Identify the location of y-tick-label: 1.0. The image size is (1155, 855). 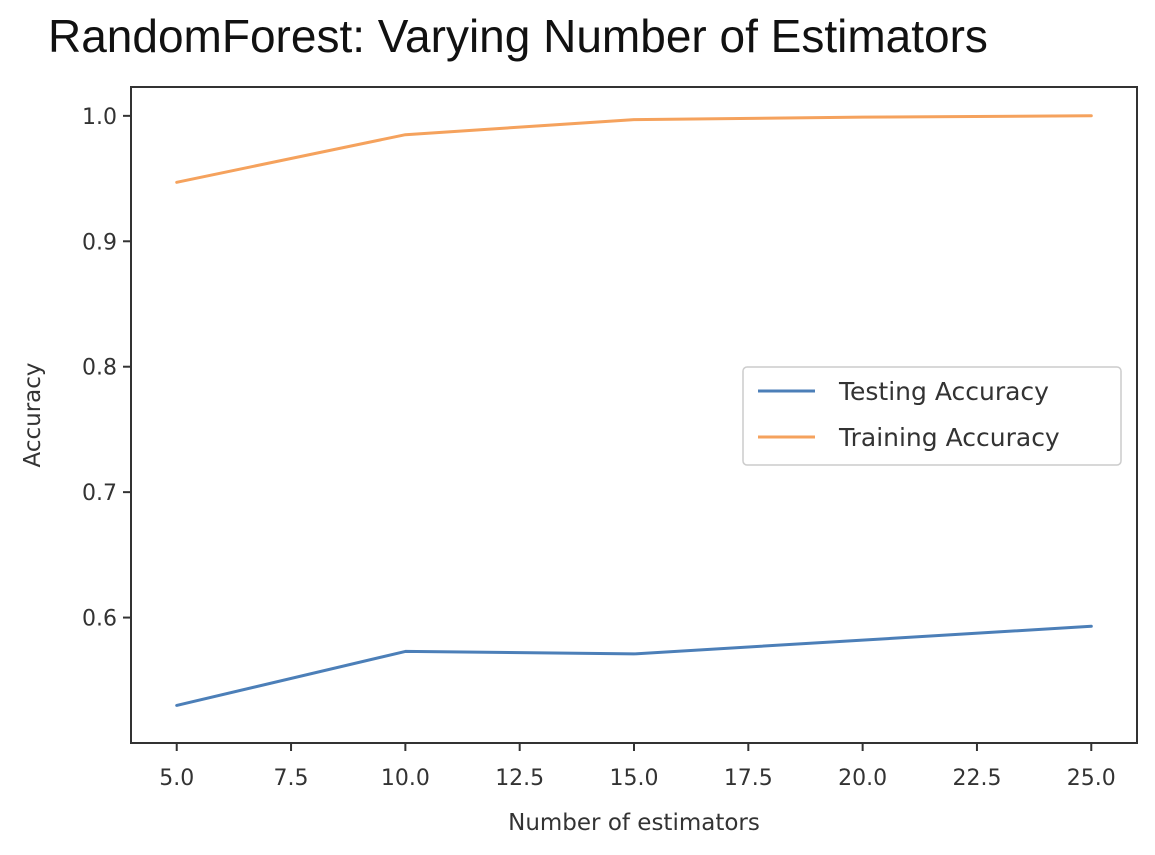
(99, 117).